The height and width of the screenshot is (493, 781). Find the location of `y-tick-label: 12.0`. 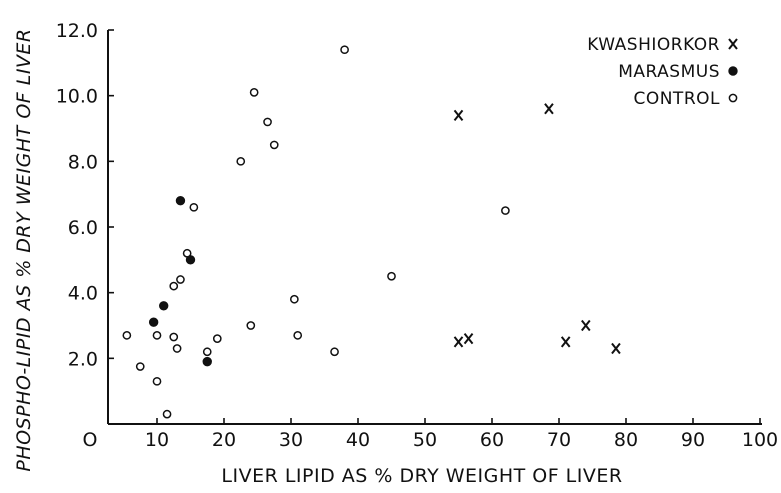

y-tick-label: 12.0 is located at coordinates (77, 31).